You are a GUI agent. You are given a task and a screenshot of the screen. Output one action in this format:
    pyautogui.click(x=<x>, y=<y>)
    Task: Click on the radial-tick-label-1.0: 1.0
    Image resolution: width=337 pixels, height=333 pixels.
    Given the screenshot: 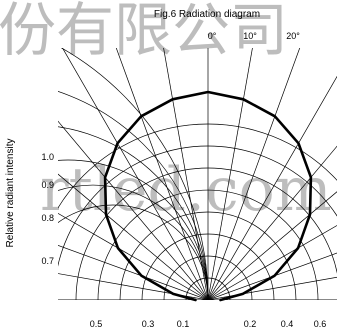 What is the action you would take?
    pyautogui.click(x=47, y=157)
    